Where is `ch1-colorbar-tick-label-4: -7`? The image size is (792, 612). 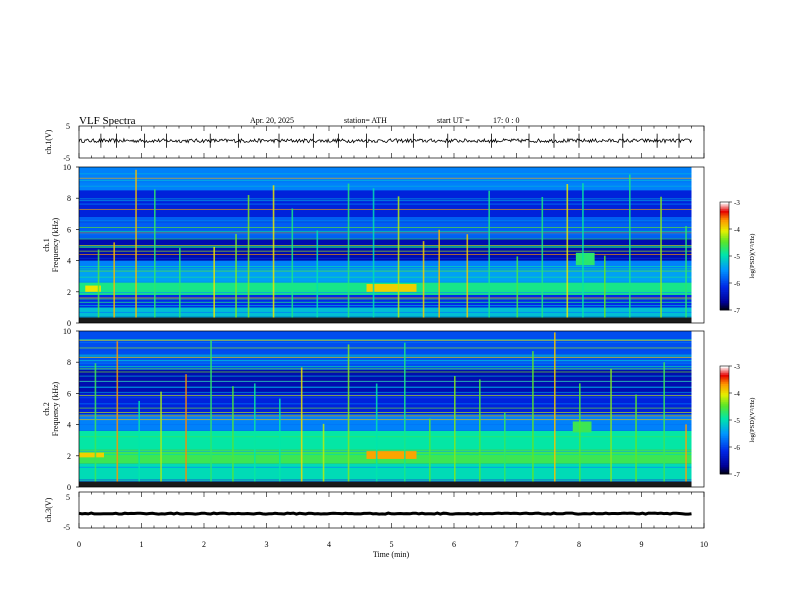
ch1-colorbar-tick-label-4: -7 is located at coordinates (737, 311).